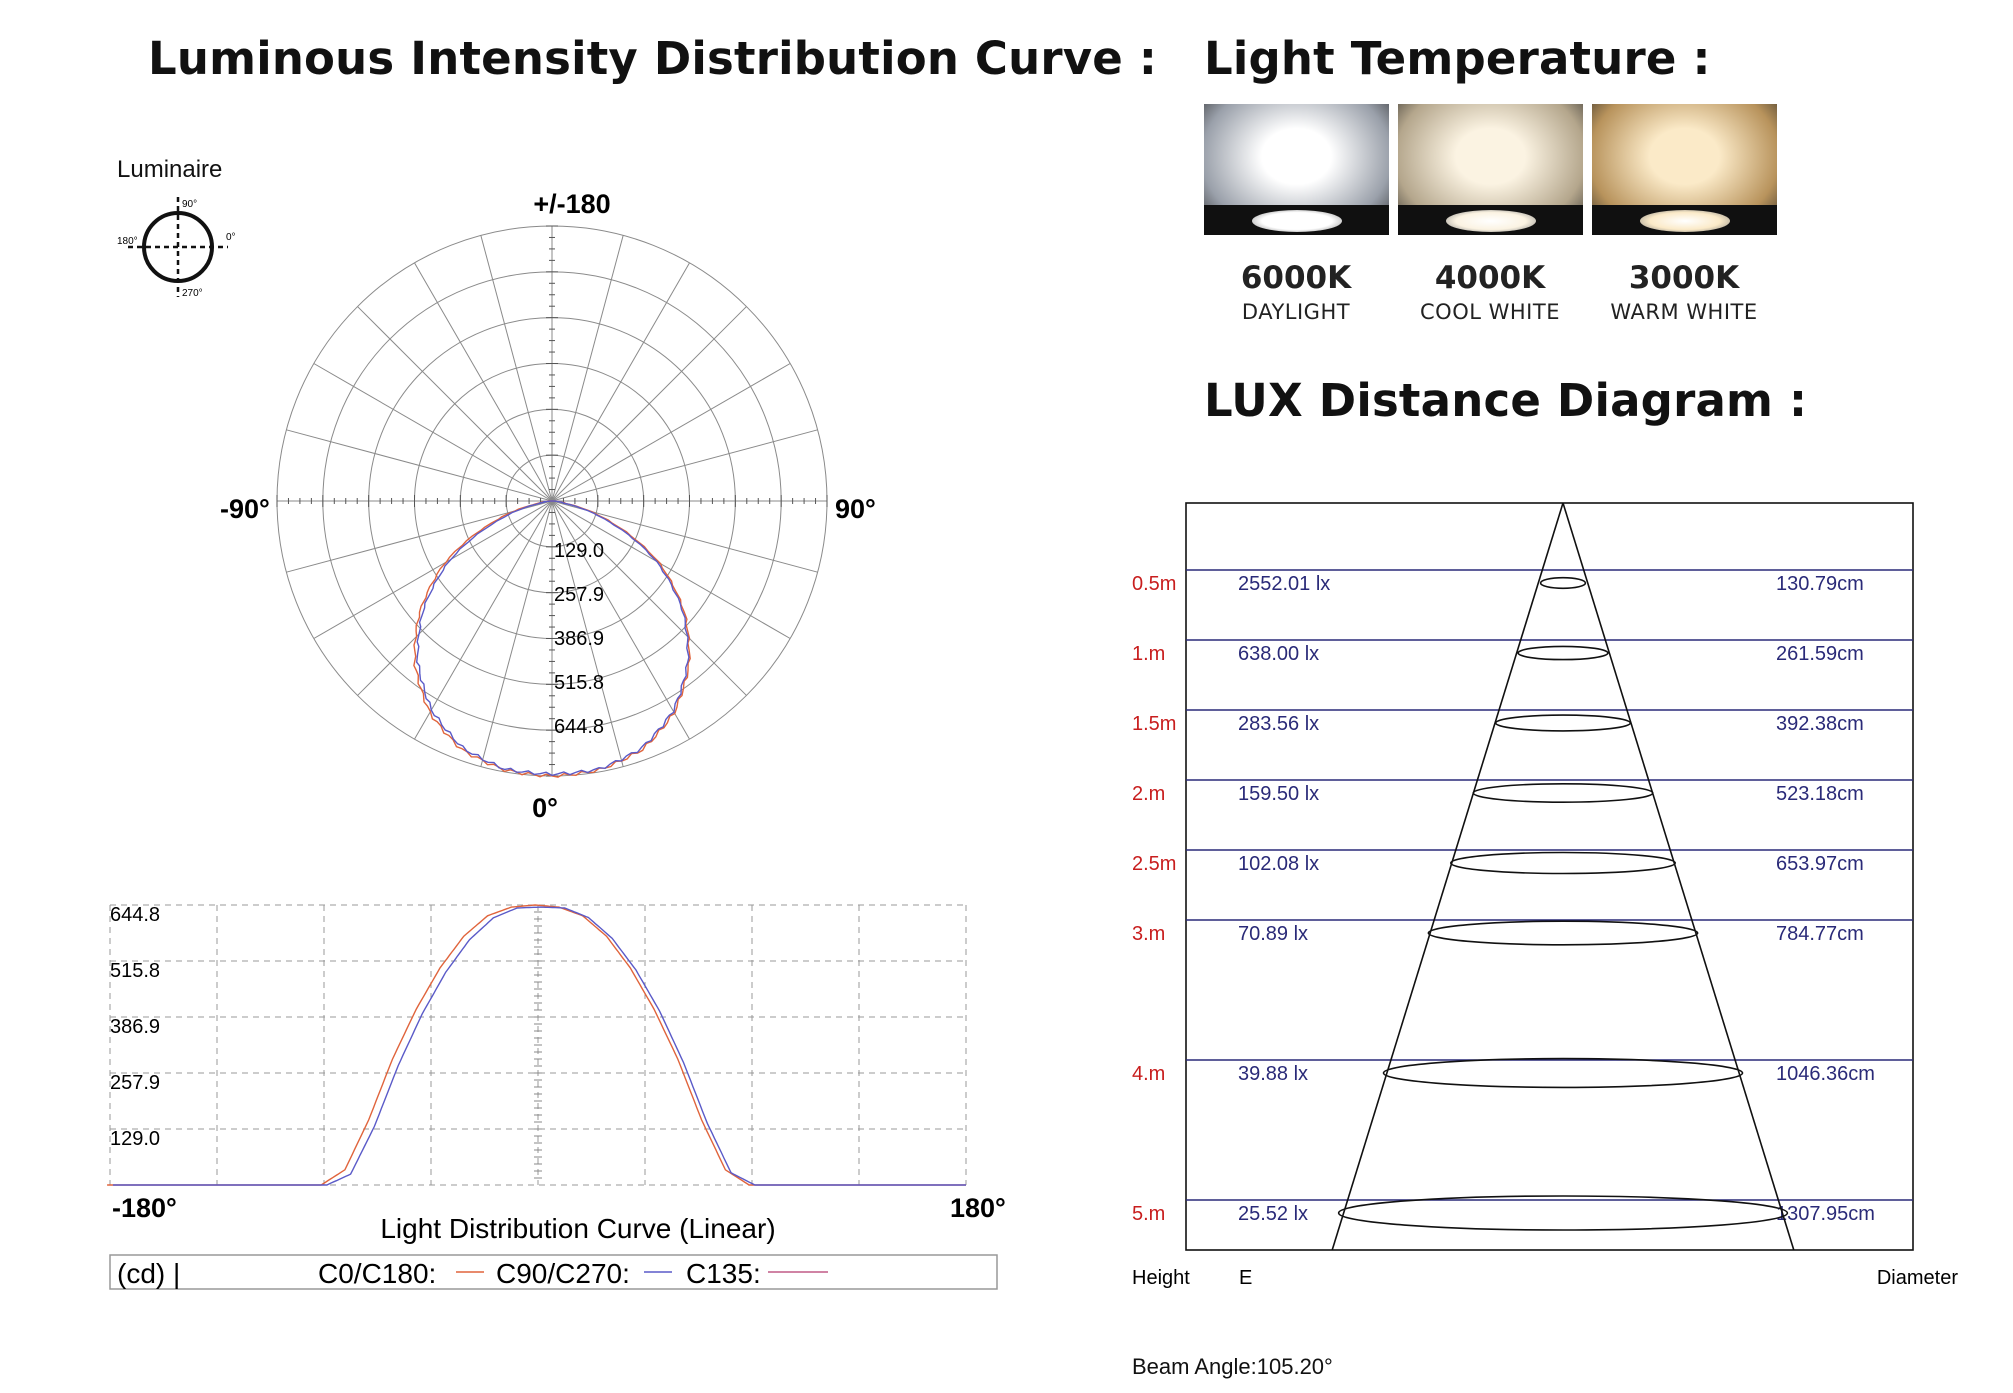  I want to click on lux-height-label: 5.m, so click(1148, 1214).